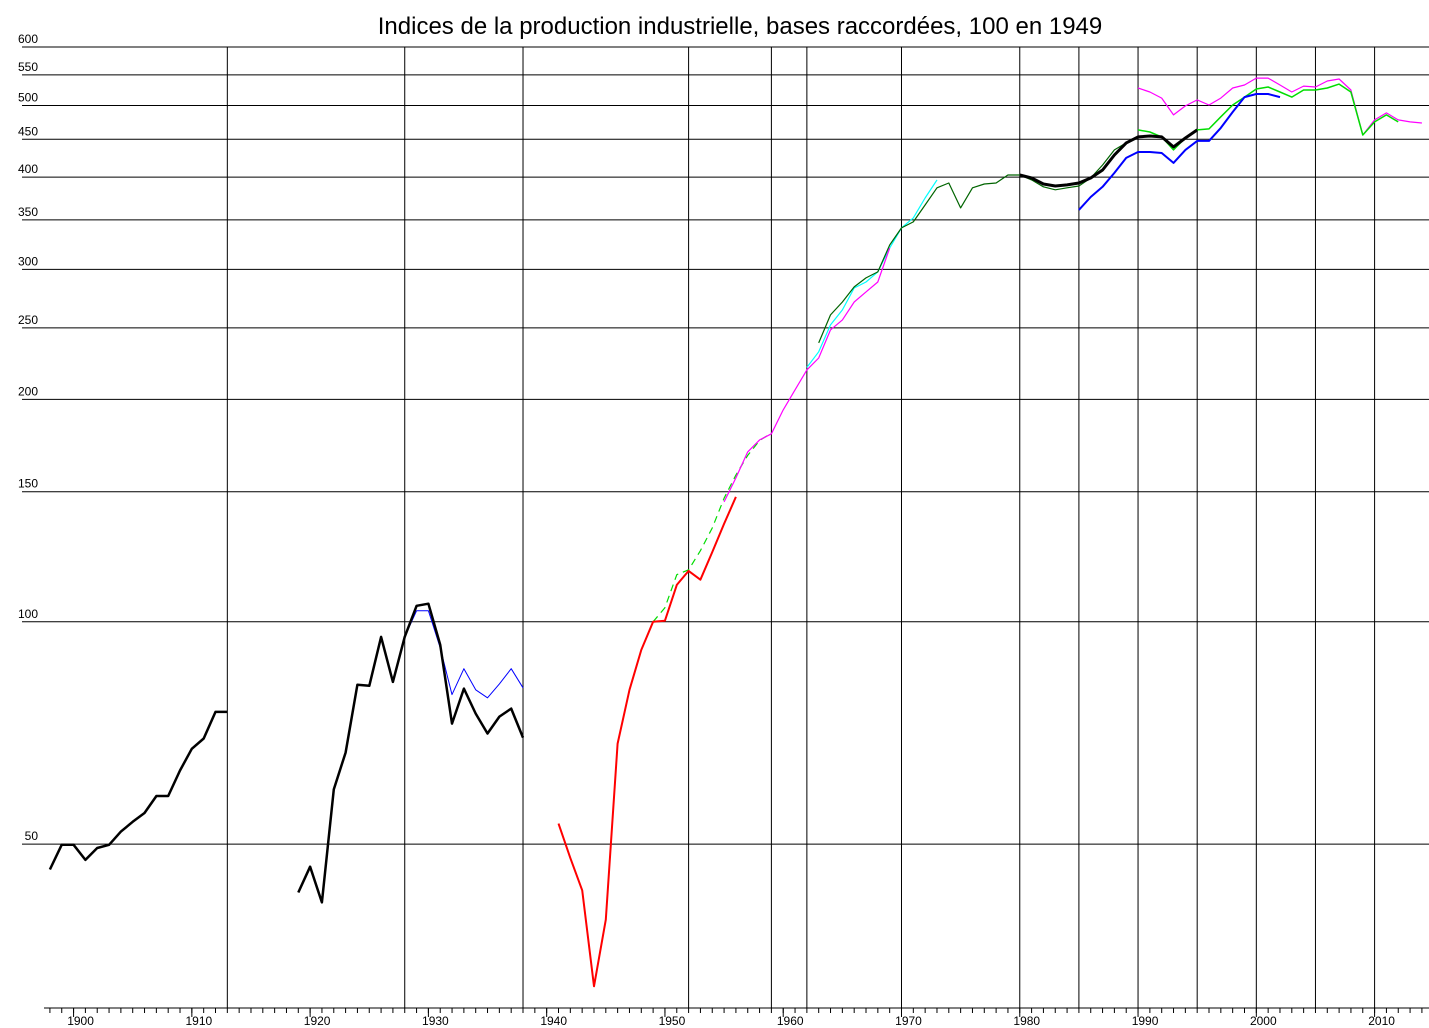 The image size is (1429, 1028). What do you see at coordinates (28, 169) in the screenshot?
I see `y-tick-label: 400` at bounding box center [28, 169].